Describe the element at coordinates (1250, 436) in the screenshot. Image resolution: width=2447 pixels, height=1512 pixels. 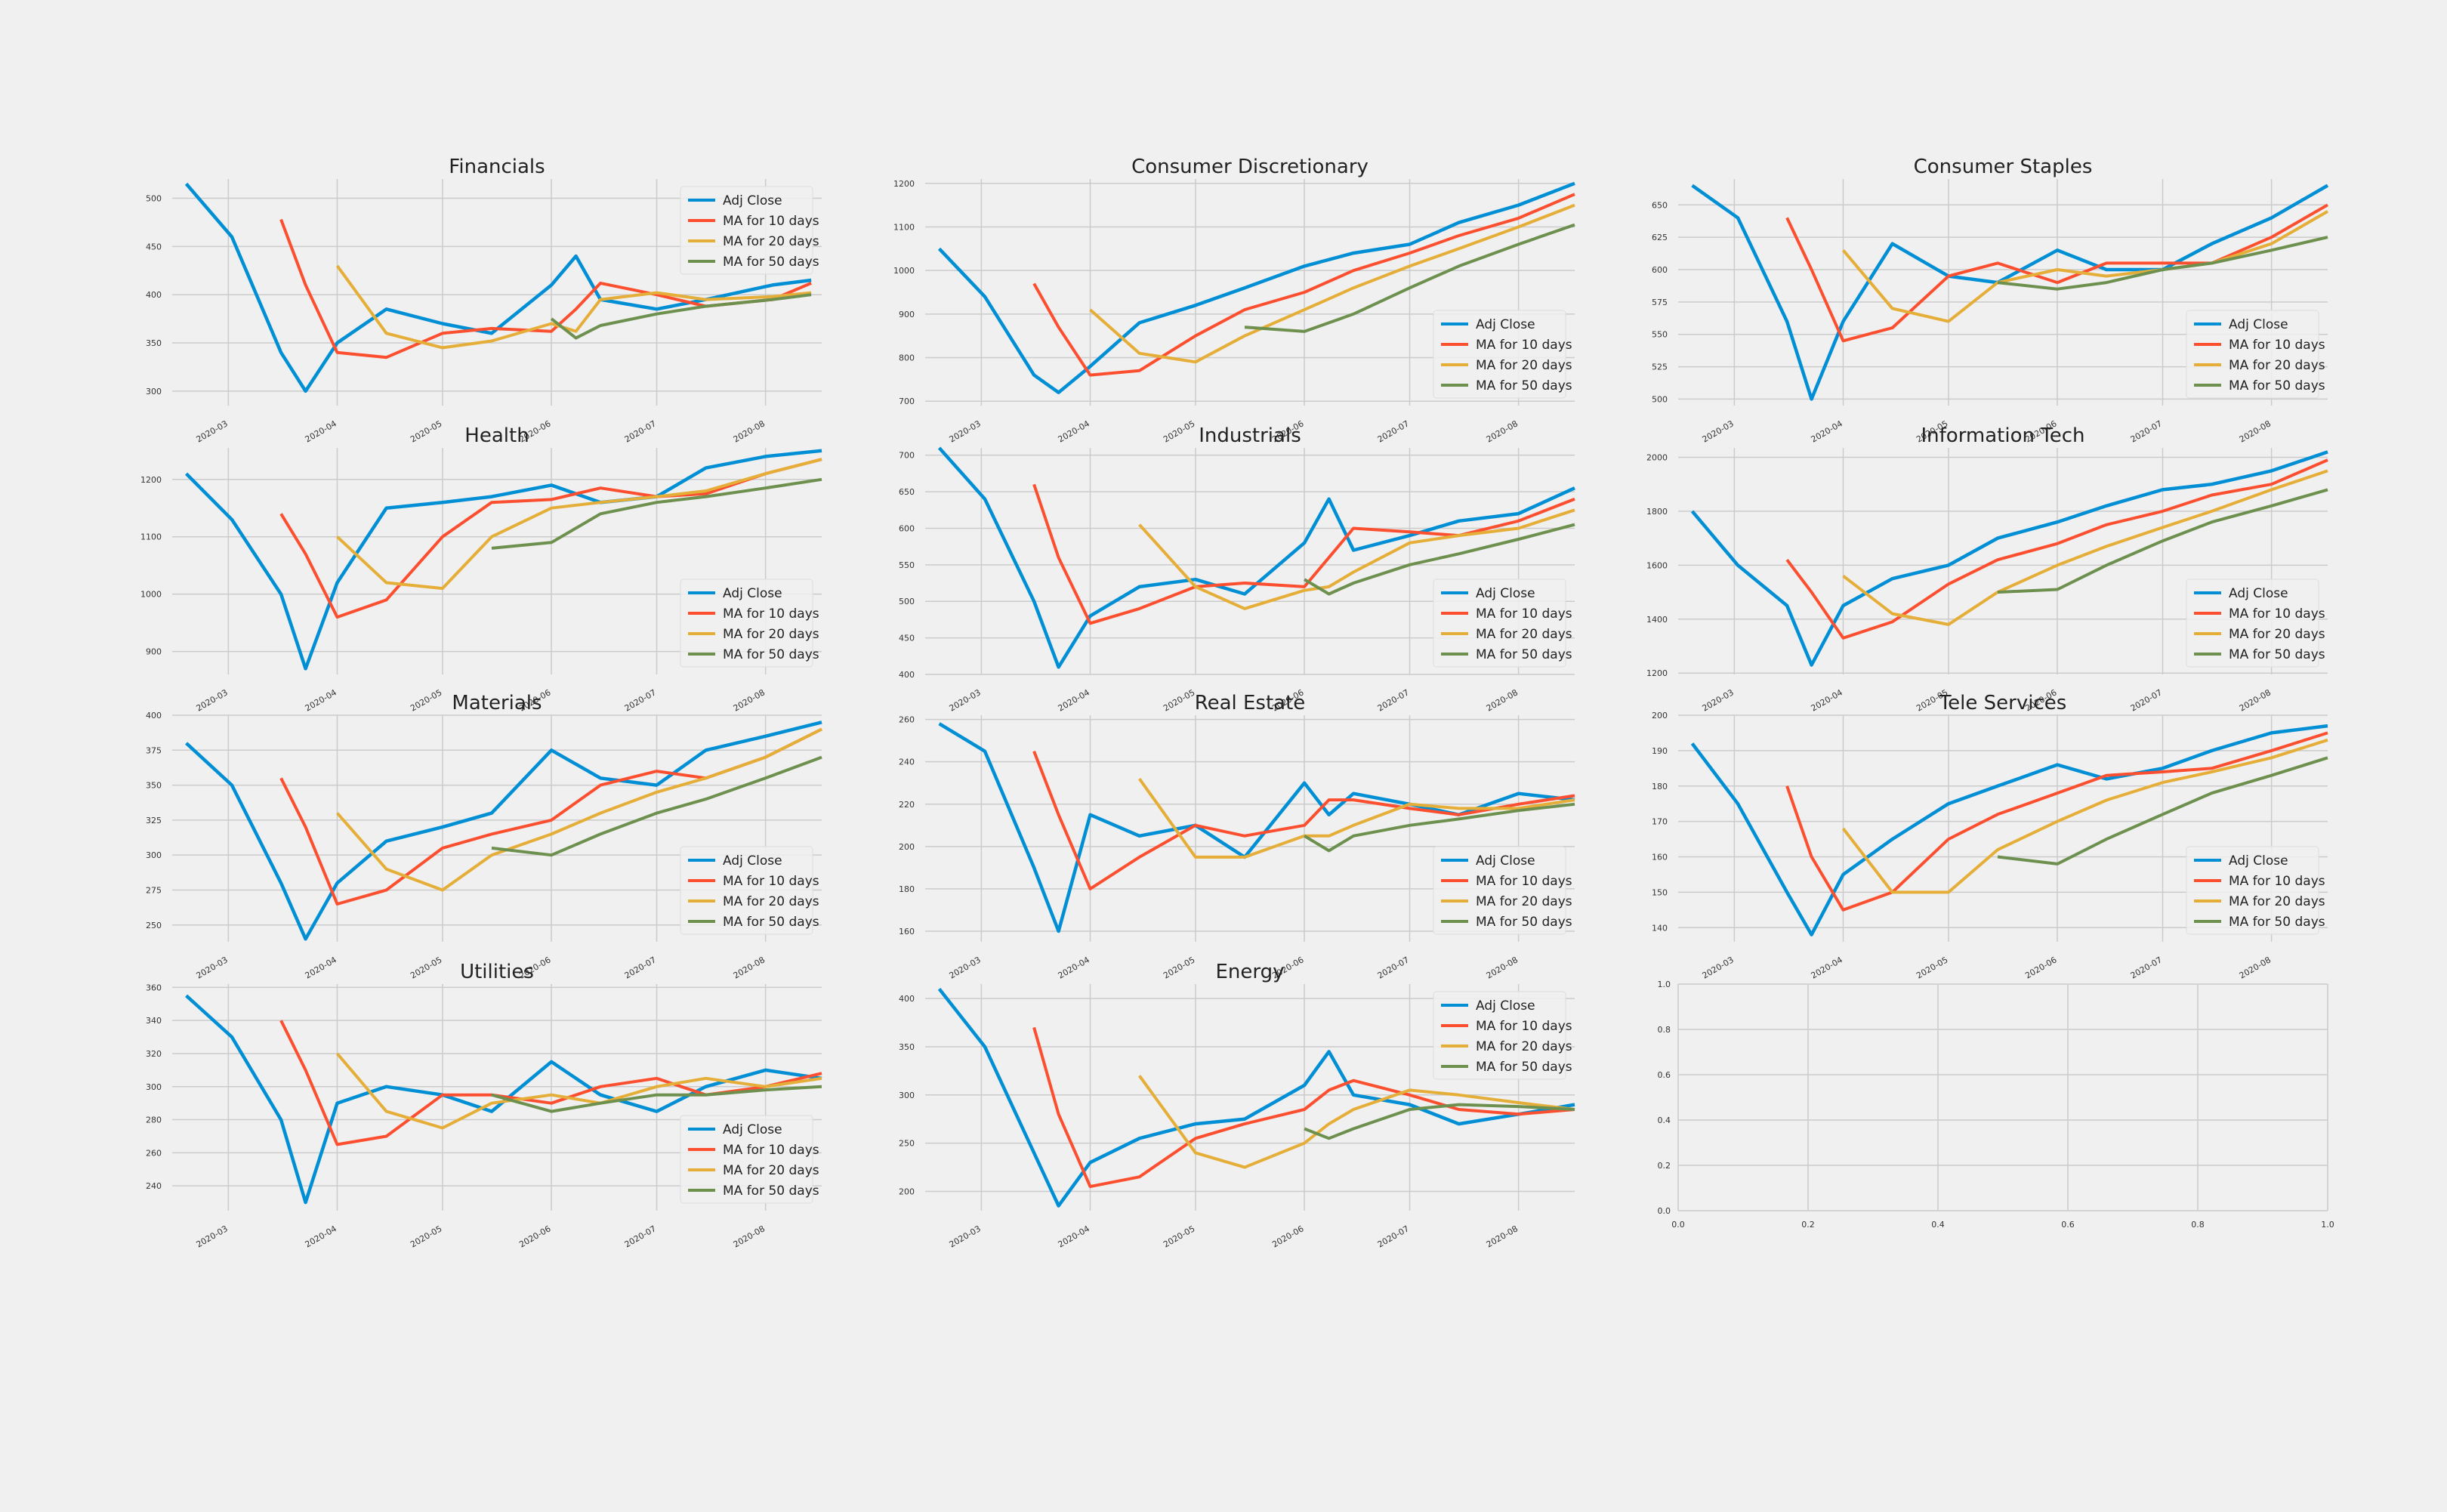
I see `chart-title: Industrials` at that location.